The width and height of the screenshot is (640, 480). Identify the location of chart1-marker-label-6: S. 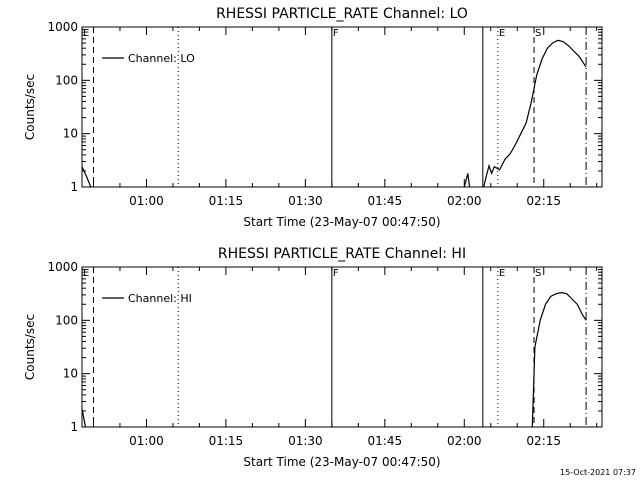
(538, 273).